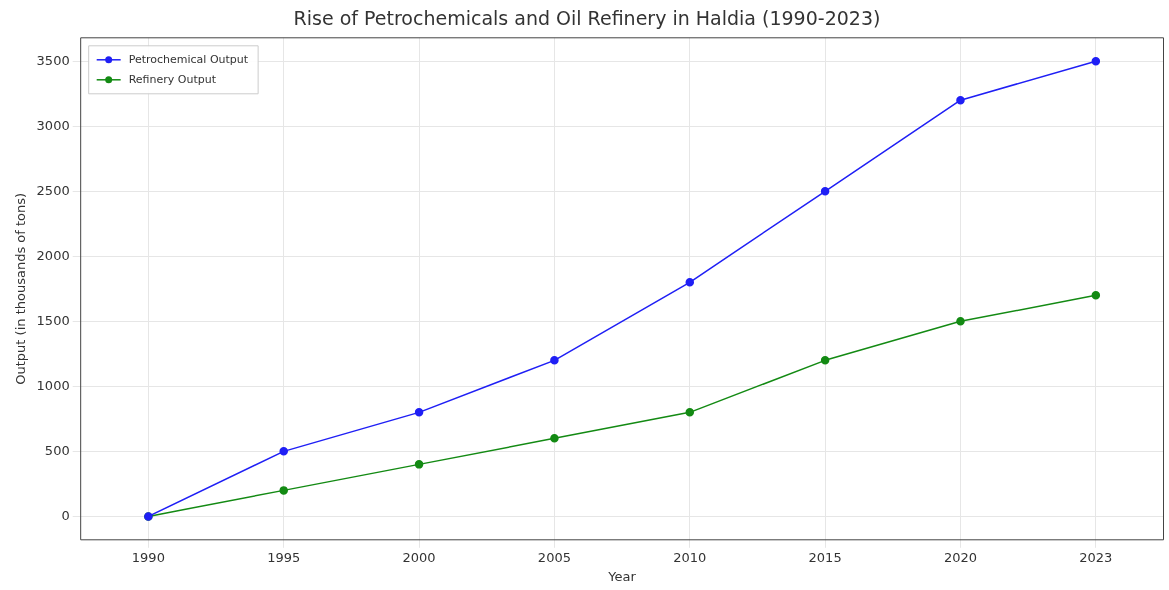  What do you see at coordinates (57, 450) in the screenshot?
I see `y-tick-label: 500` at bounding box center [57, 450].